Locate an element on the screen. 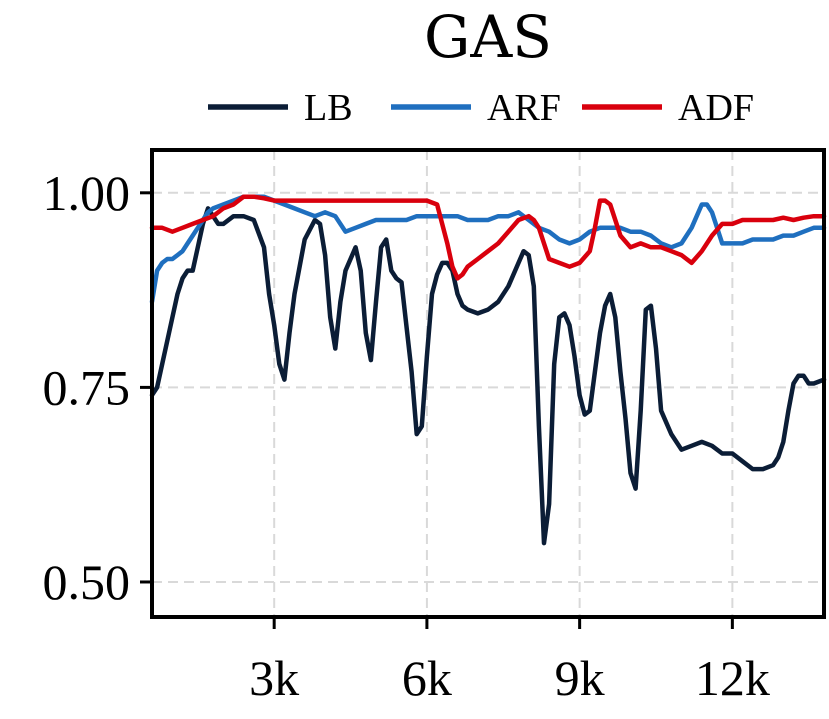 This screenshot has height=719, width=829. y-tick-label: 1.00 is located at coordinates (87, 193).